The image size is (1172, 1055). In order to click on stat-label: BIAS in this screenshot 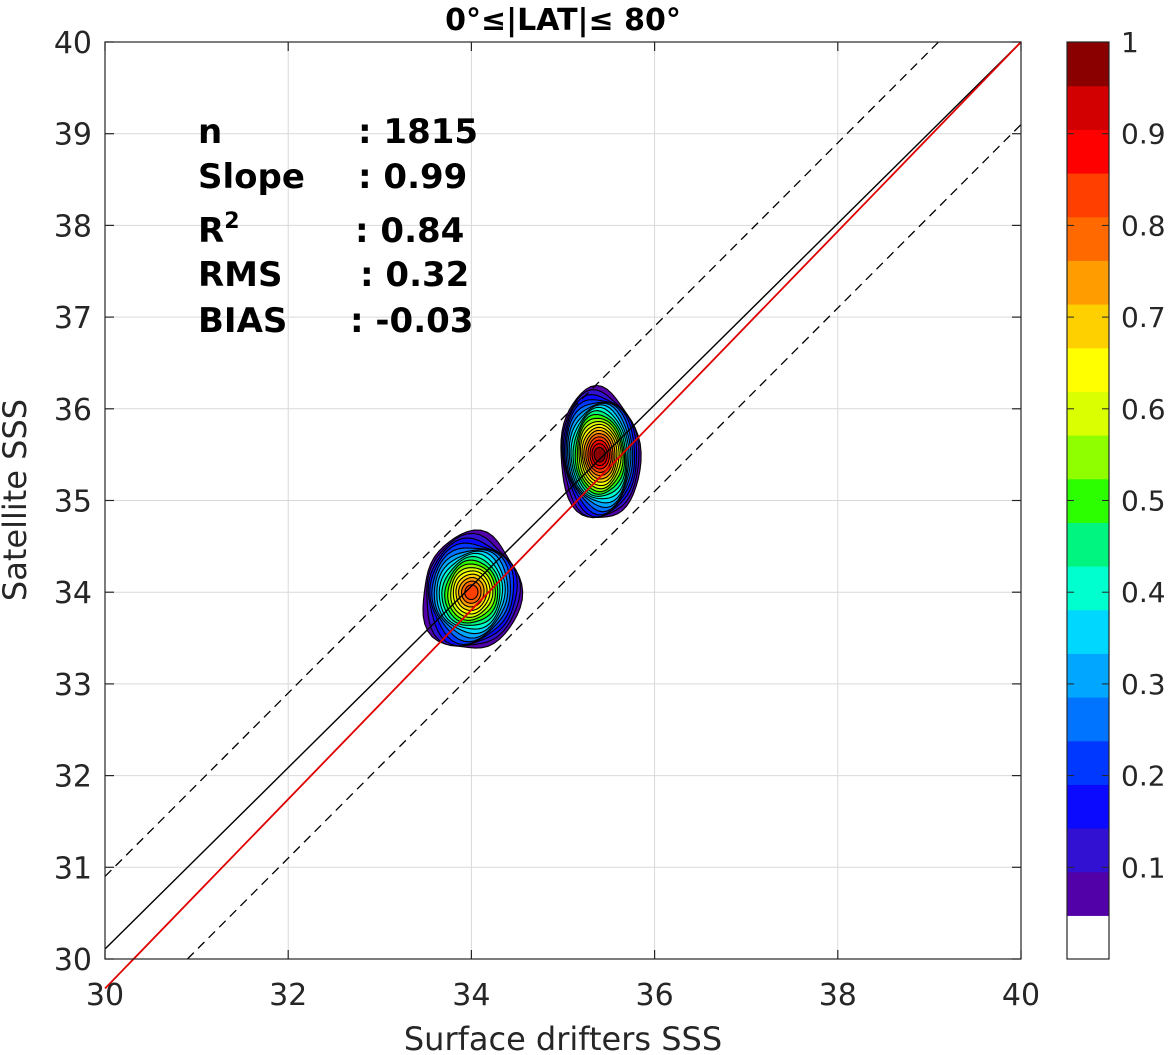, I will do `click(242, 321)`.